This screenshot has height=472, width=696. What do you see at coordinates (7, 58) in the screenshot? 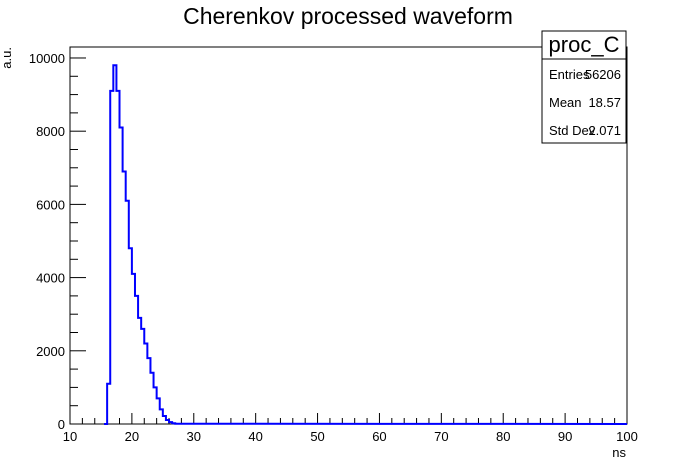
I see `y-axis-label: a.u.` at bounding box center [7, 58].